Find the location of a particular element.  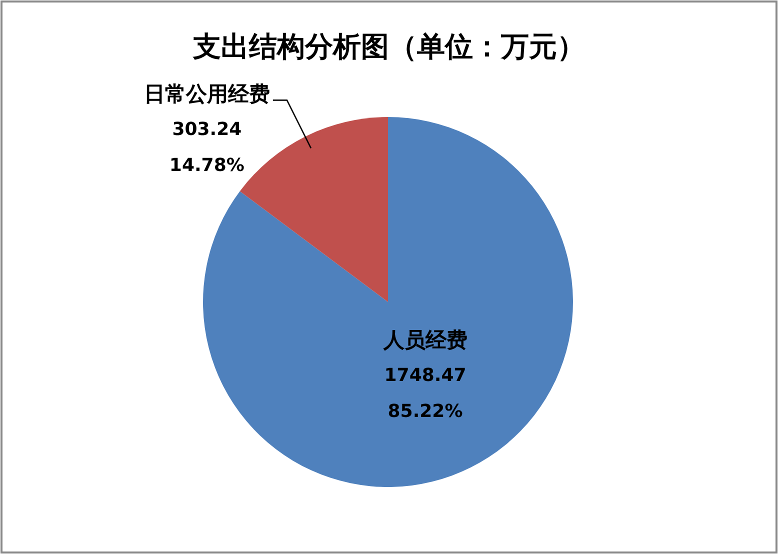

chart-title: 支出结构分析图（单位：万元） is located at coordinates (389, 47).